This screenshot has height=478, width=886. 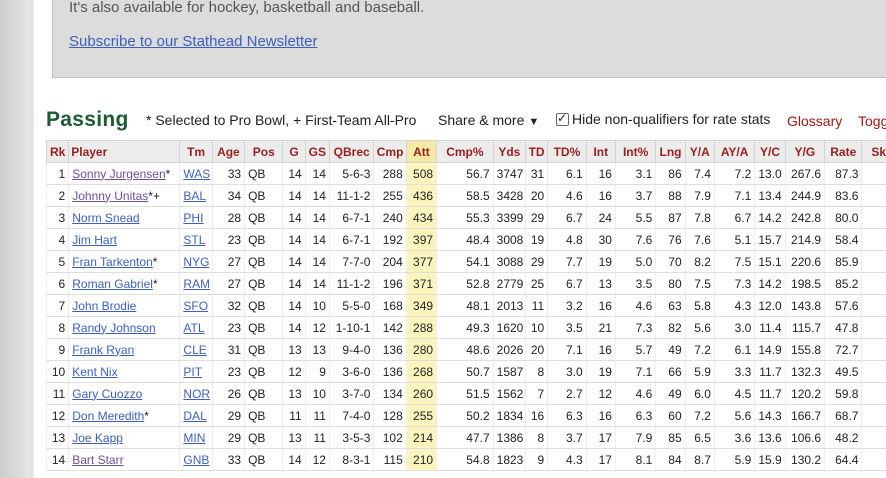 I want to click on cell-lng: 49, so click(x=670, y=393).